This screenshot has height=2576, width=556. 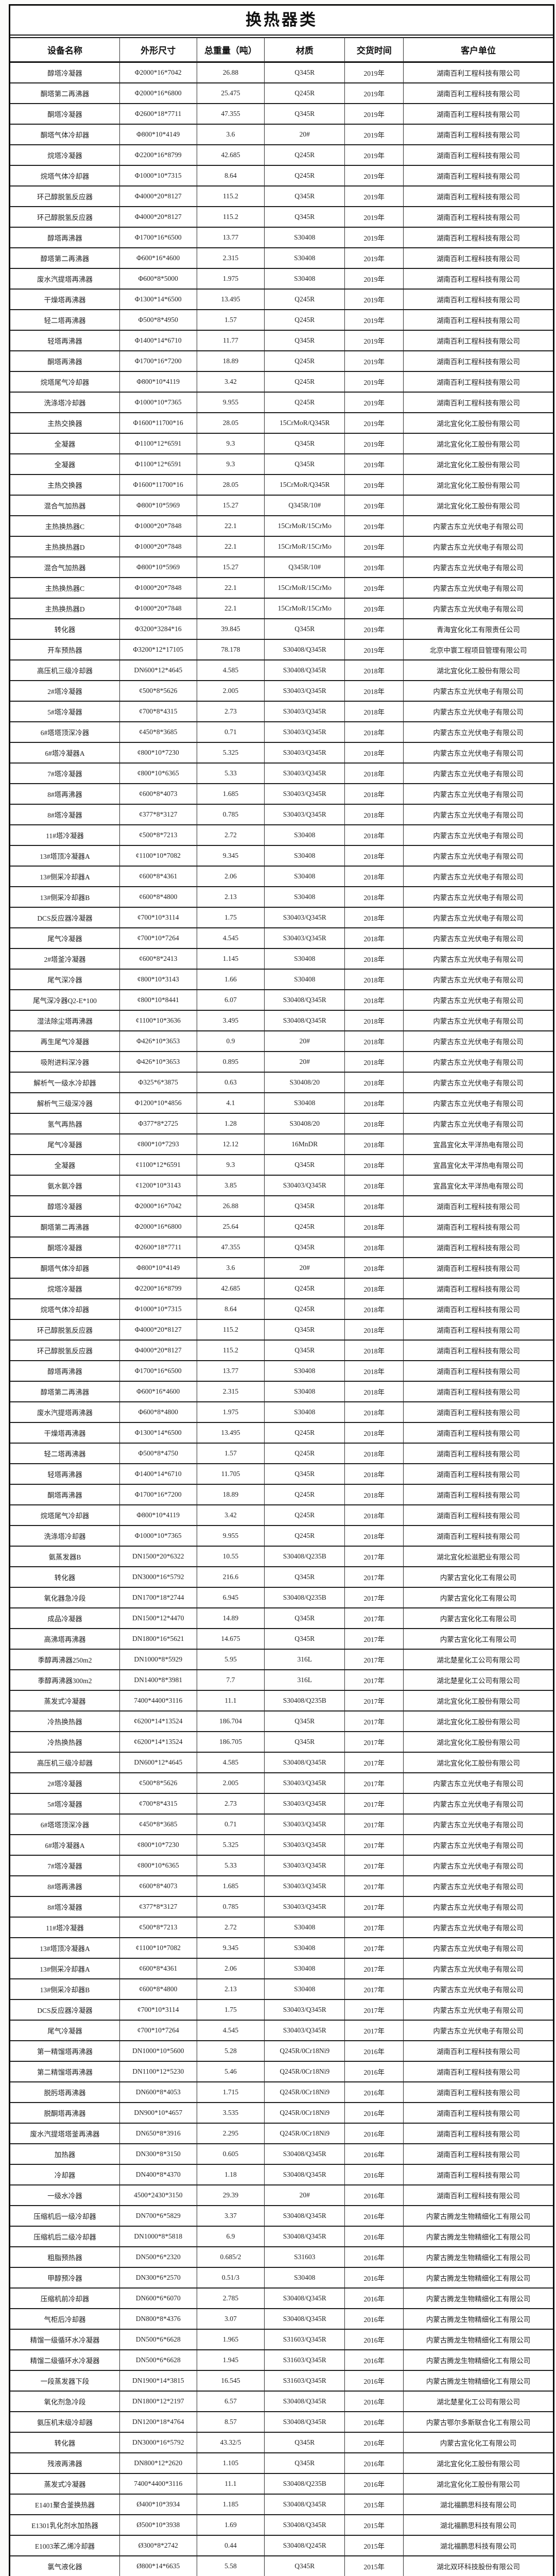 I want to click on cell-dimensions: Φ2600*18*7711, so click(x=158, y=114).